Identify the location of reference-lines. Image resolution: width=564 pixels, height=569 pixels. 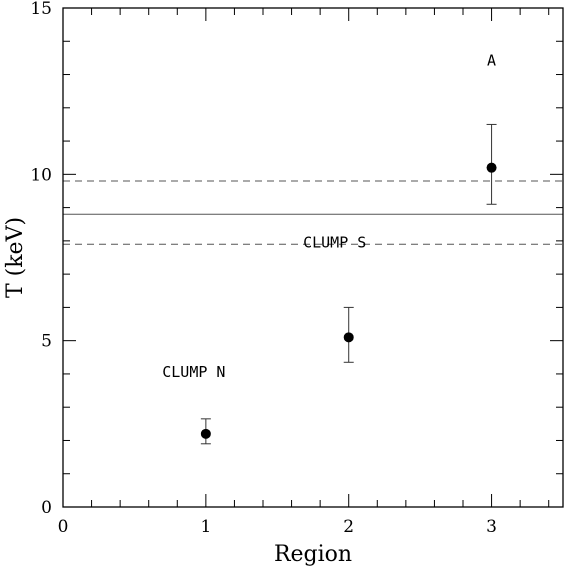
(313, 212).